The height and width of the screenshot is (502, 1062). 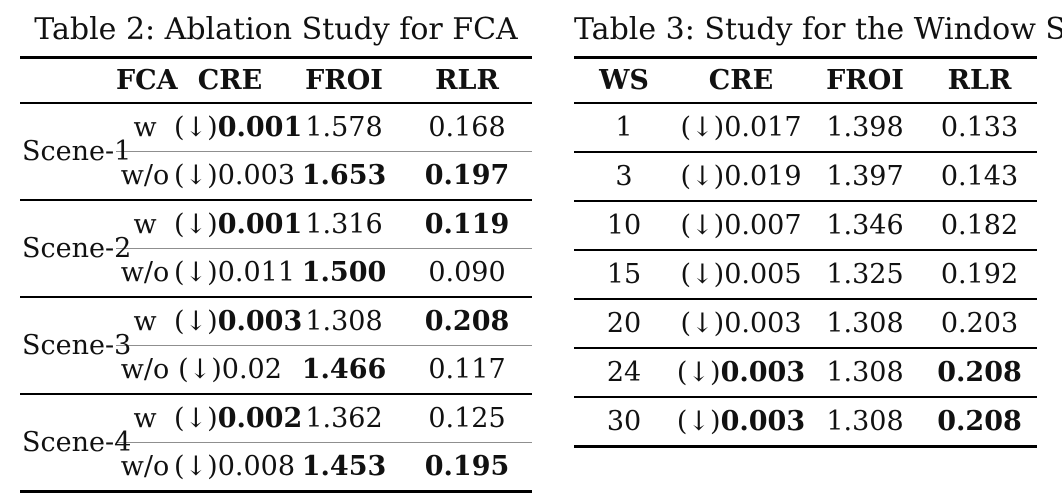 What do you see at coordinates (865, 128) in the screenshot?
I see `t3-froi-cell: 1.398` at bounding box center [865, 128].